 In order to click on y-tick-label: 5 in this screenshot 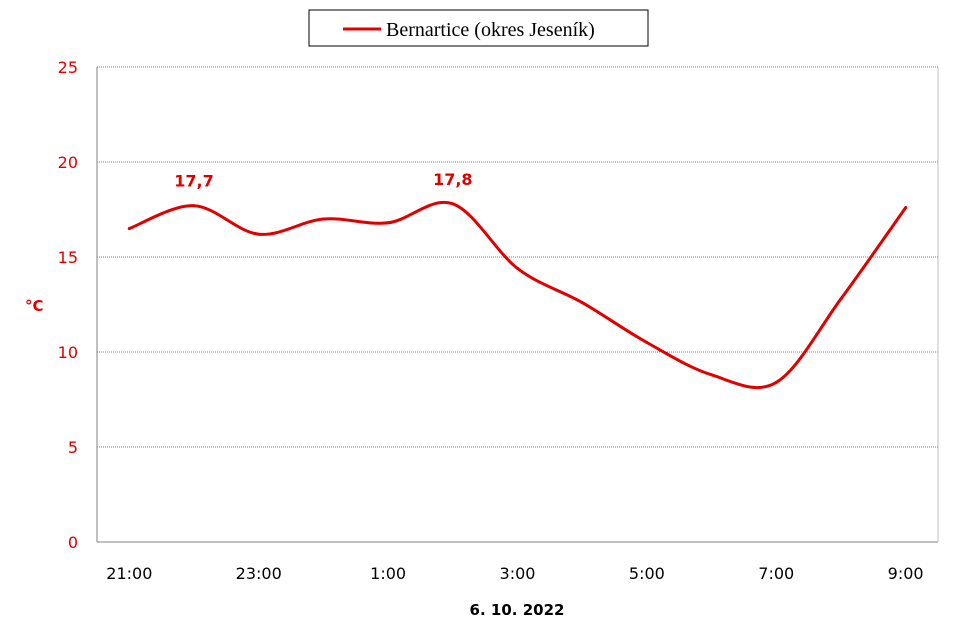, I will do `click(73, 447)`.